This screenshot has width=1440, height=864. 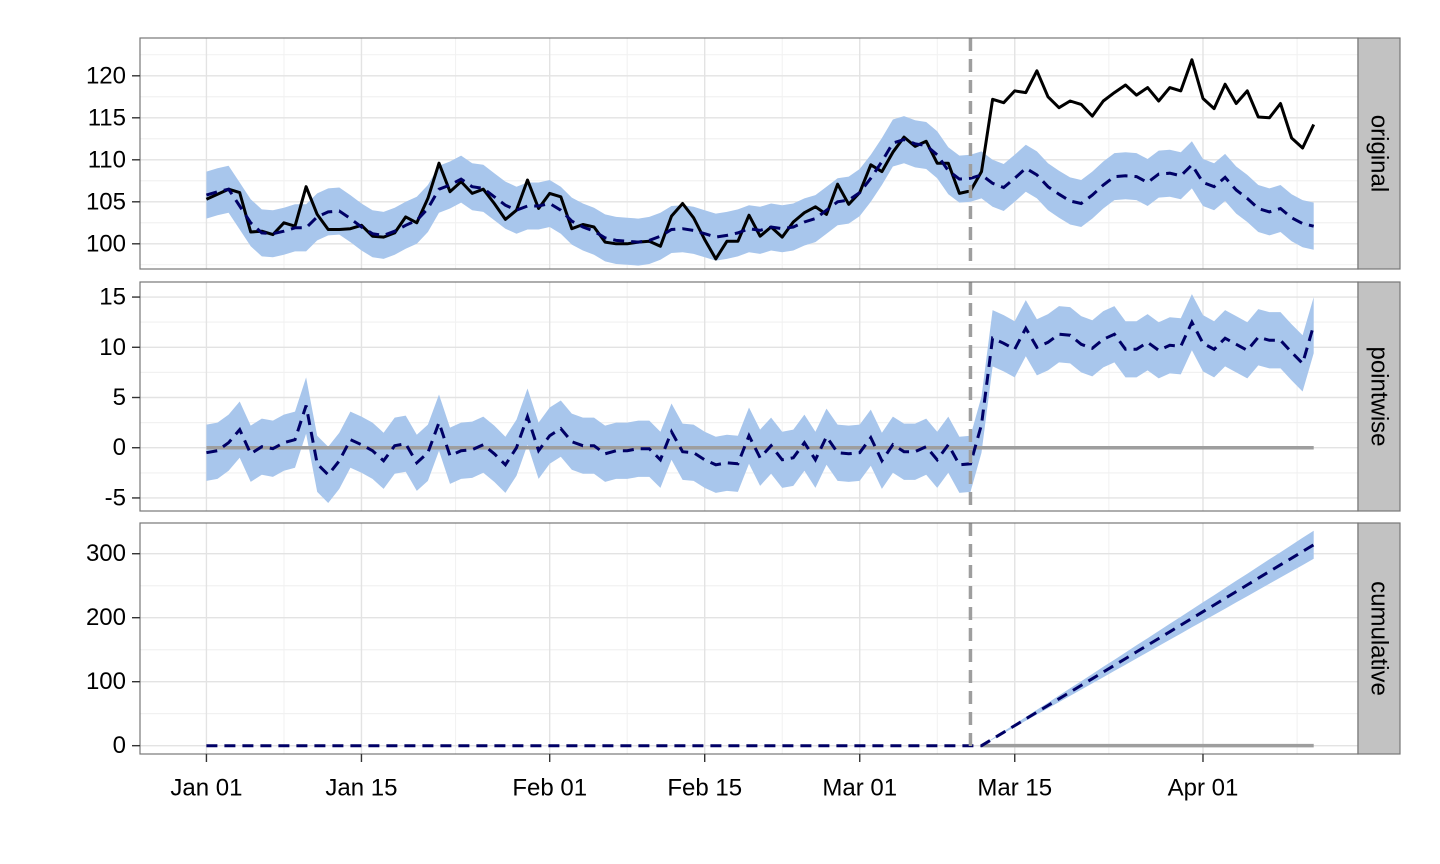 I want to click on y-tick-label: 120, so click(x=106, y=75).